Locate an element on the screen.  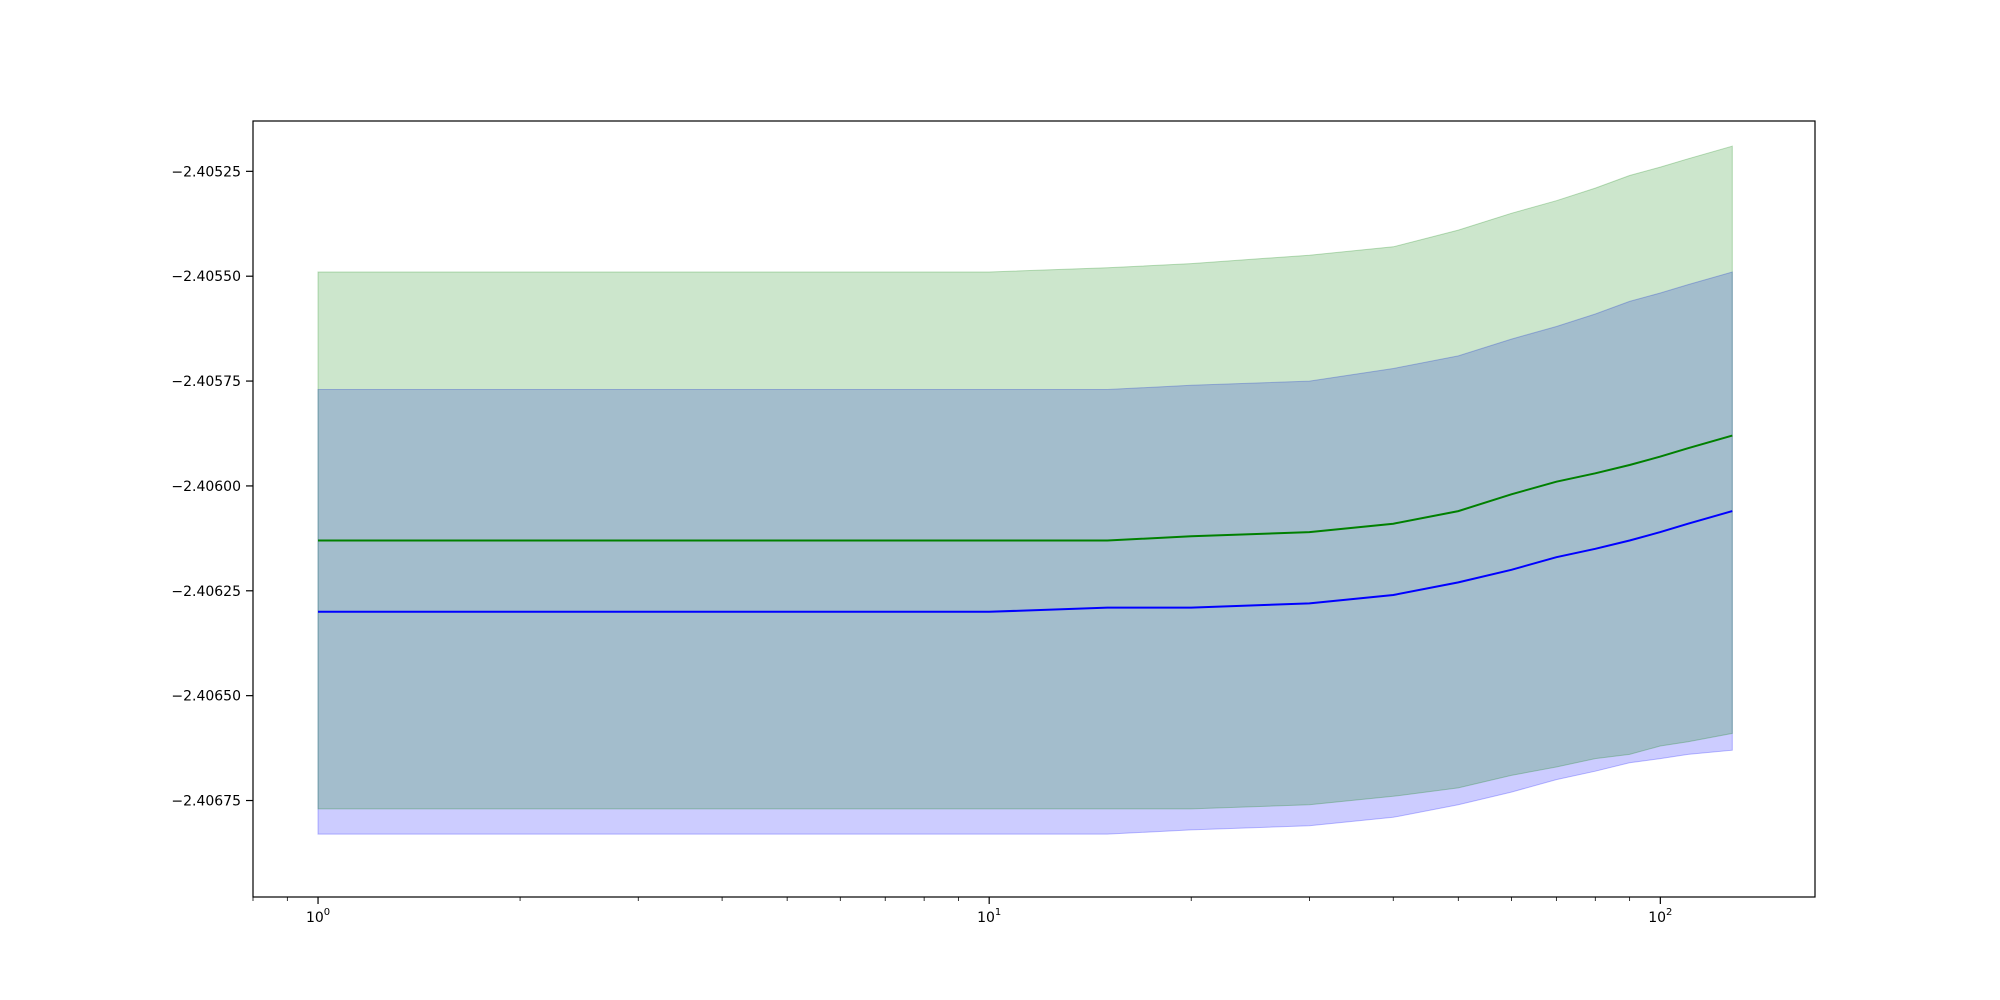
y-tick-label: −2.40525 is located at coordinates (206, 172).